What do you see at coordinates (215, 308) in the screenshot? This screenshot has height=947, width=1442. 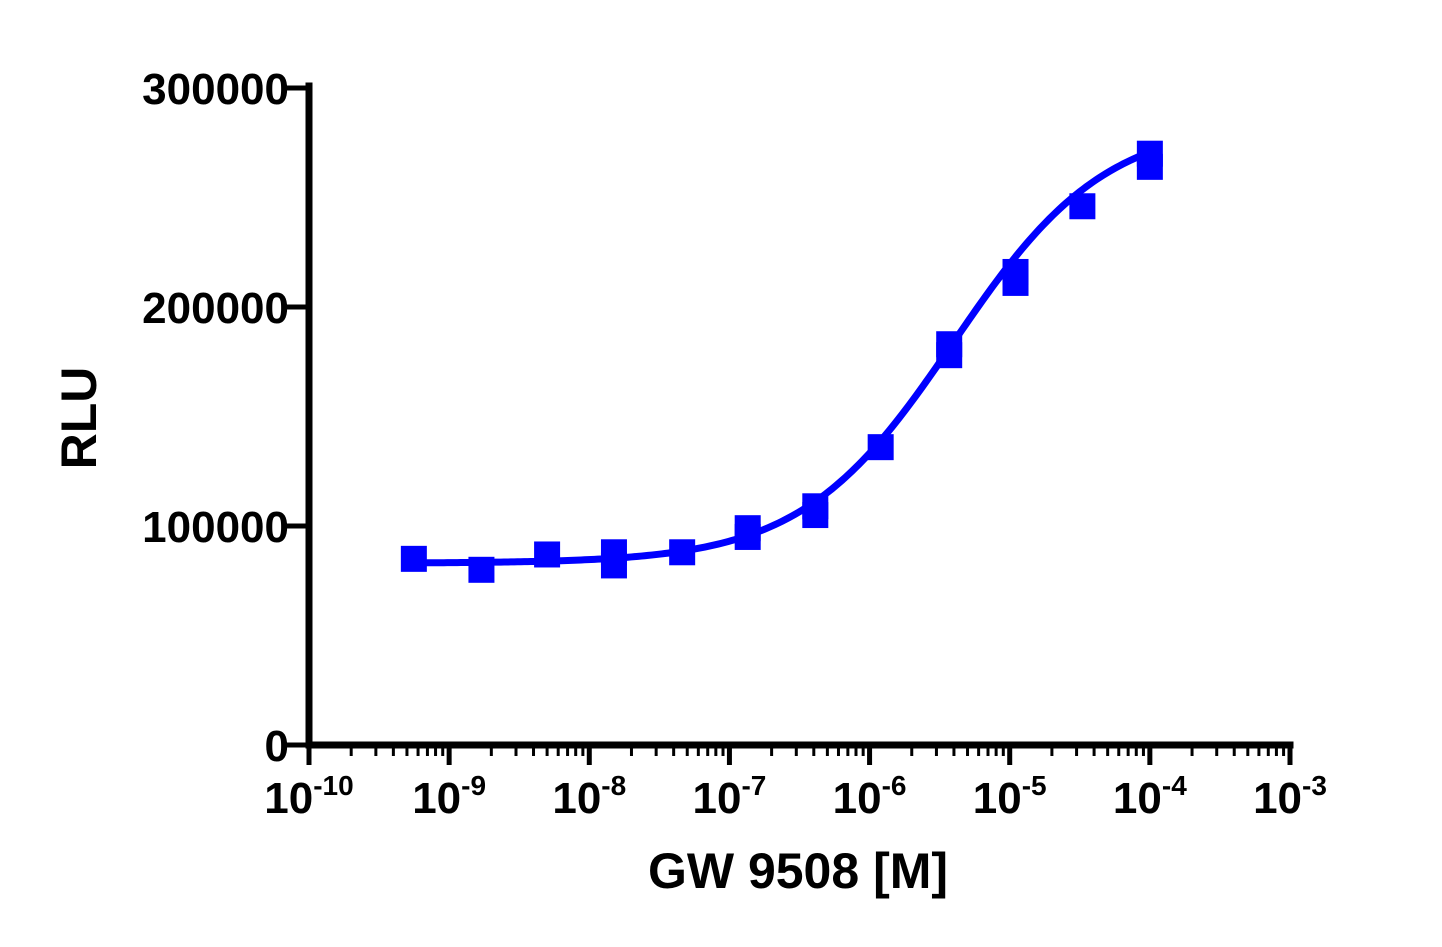 I see `y-tick-label: 200000` at bounding box center [215, 308].